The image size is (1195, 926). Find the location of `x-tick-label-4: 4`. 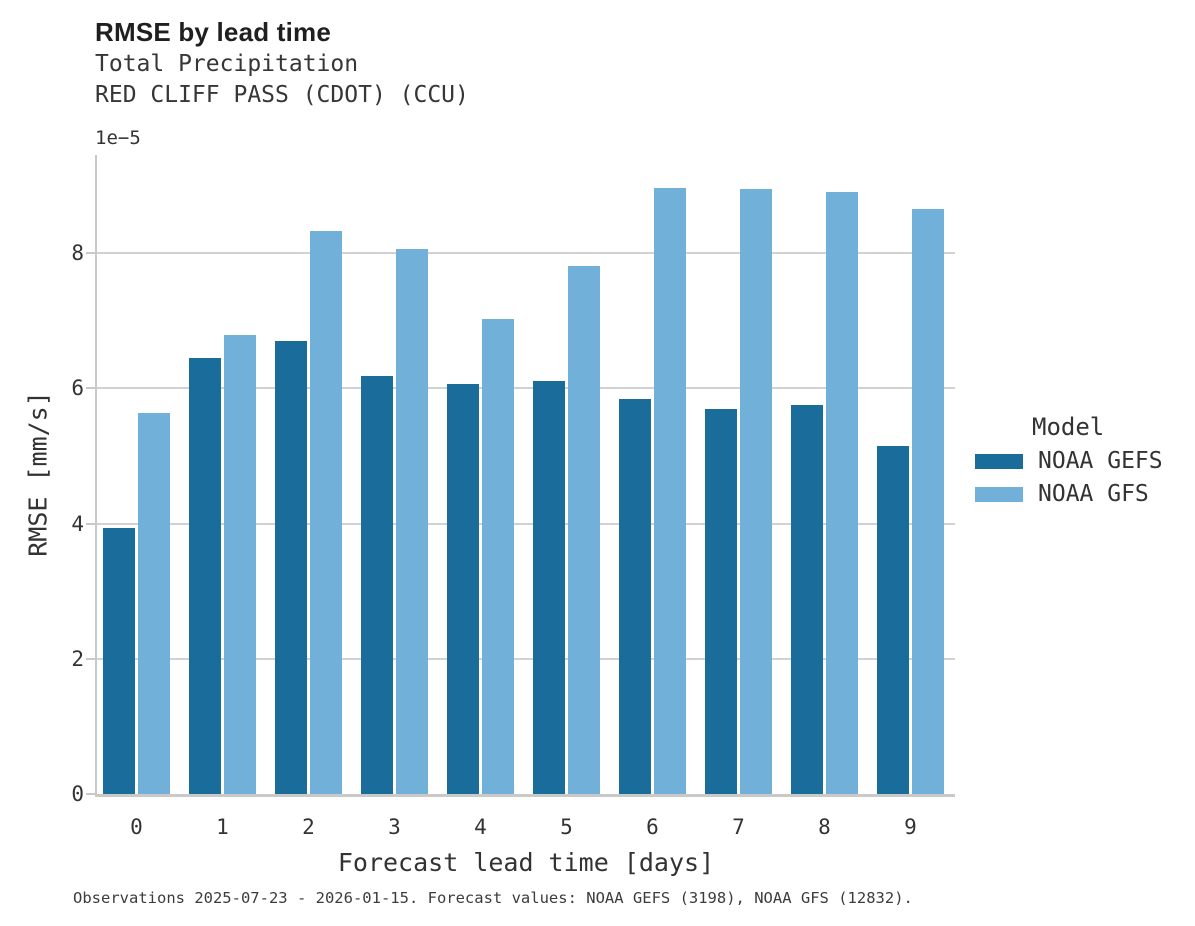

x-tick-label-4: 4 is located at coordinates (480, 827).